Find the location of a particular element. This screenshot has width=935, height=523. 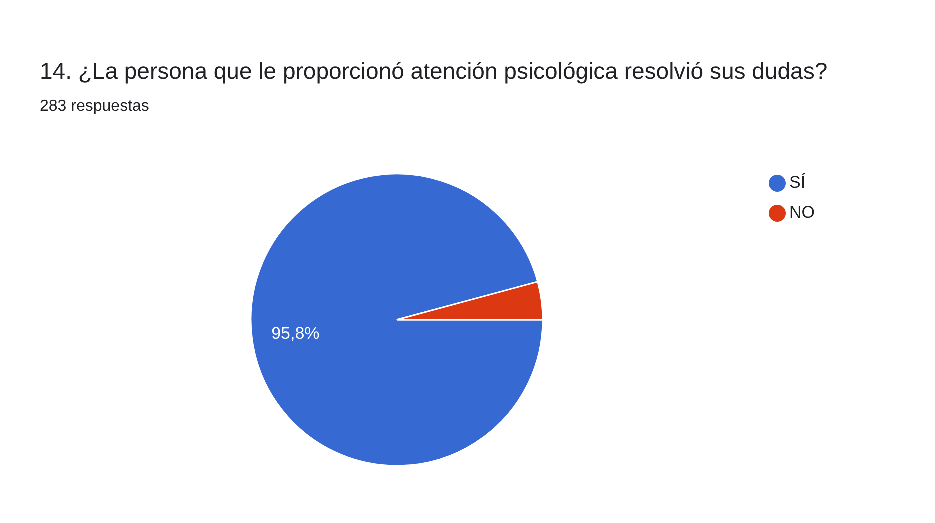

text: 283 respuestas is located at coordinates (95, 107).